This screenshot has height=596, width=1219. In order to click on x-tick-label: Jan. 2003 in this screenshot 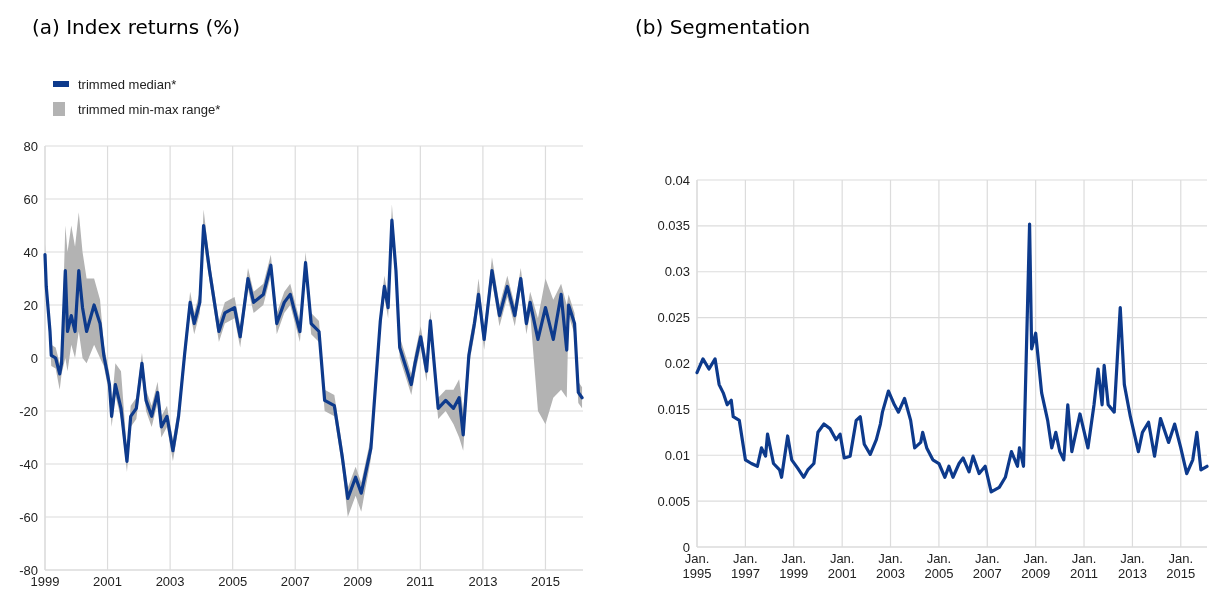, I will do `click(890, 566)`.